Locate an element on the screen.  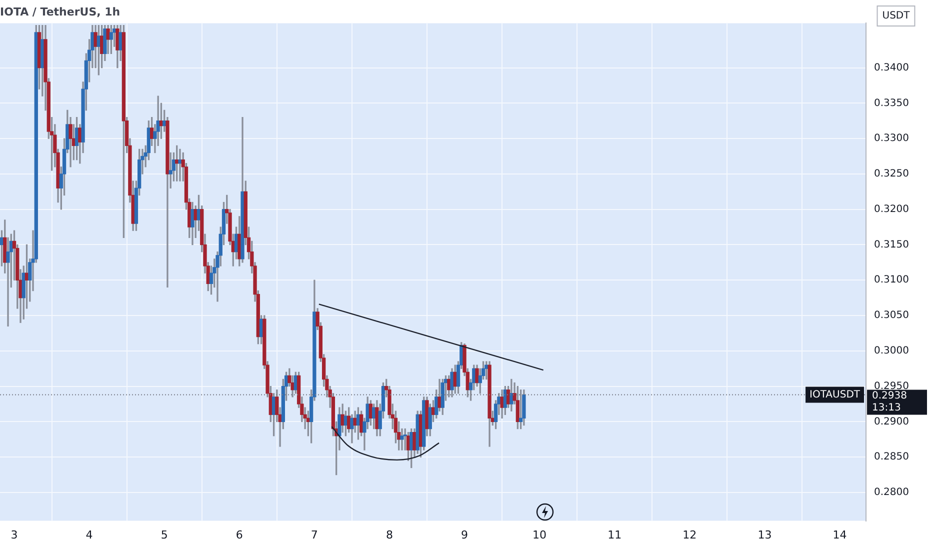
x-tick-label: 8 is located at coordinates (389, 535).